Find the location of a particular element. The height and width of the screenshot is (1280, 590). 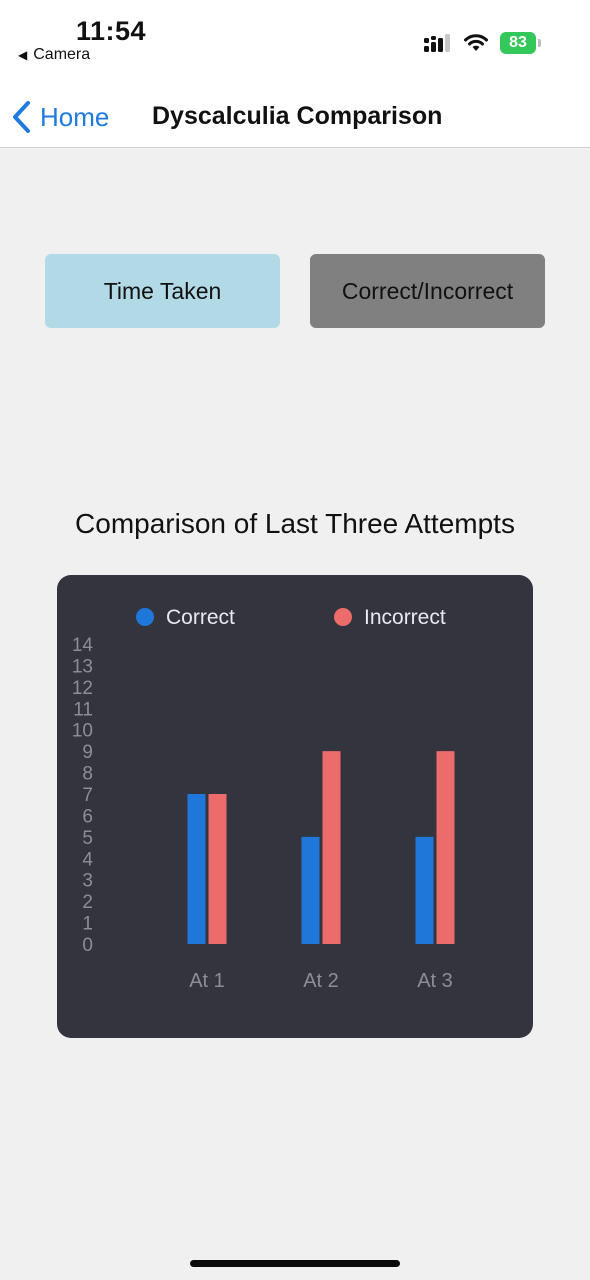

cellular-signal-icon is located at coordinates (437, 43).